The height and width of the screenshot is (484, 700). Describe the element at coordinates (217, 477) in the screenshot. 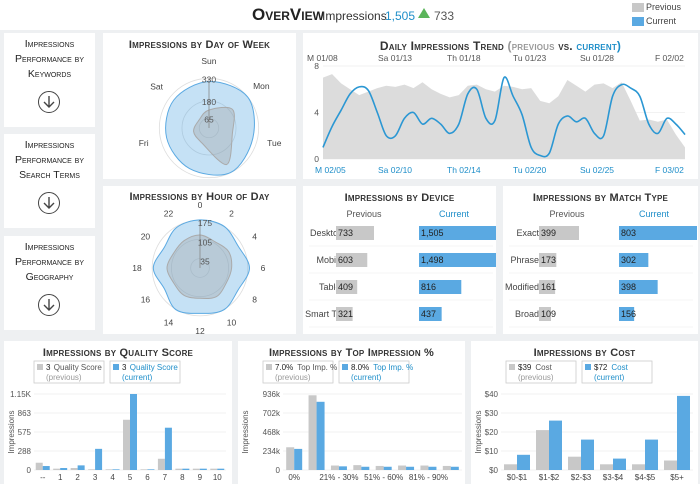

I see `quality-score-xtick: 10` at that location.